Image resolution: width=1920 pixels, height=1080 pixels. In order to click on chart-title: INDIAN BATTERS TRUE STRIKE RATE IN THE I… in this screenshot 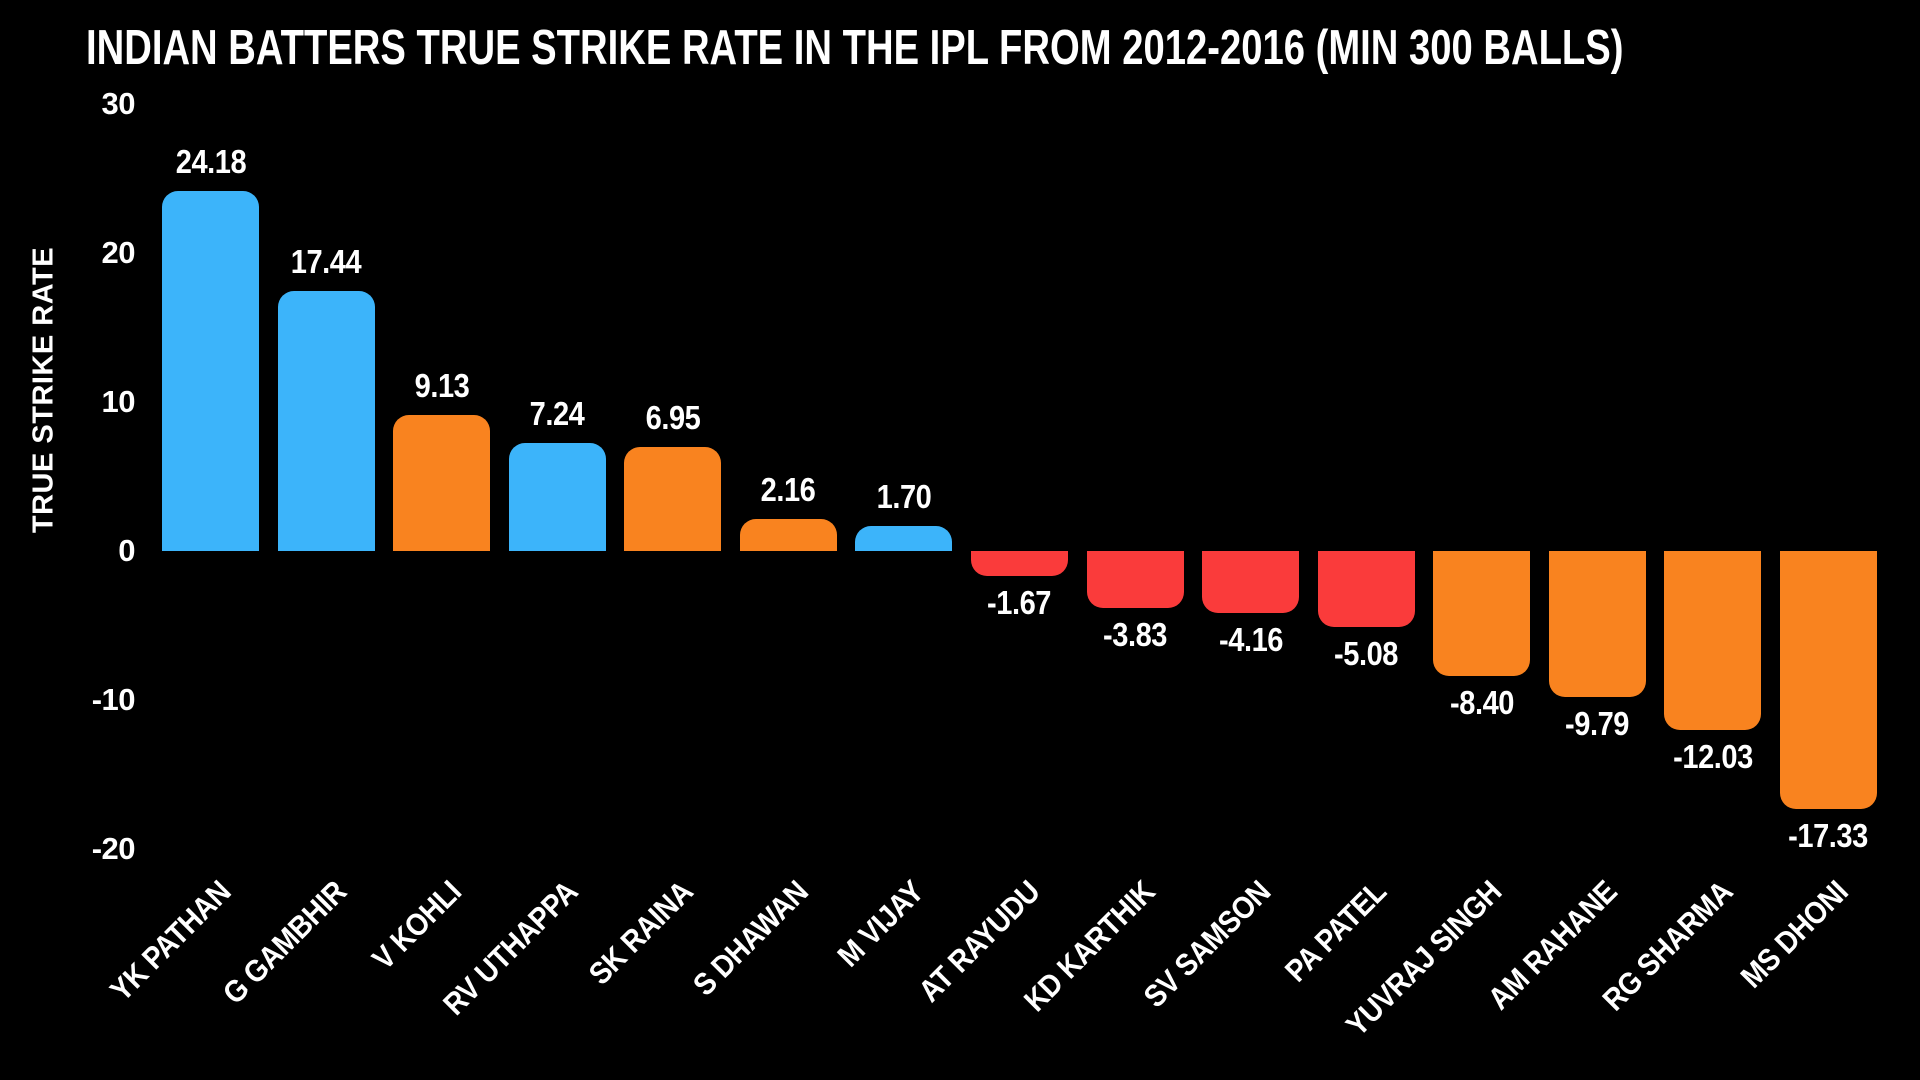, I will do `click(855, 48)`.